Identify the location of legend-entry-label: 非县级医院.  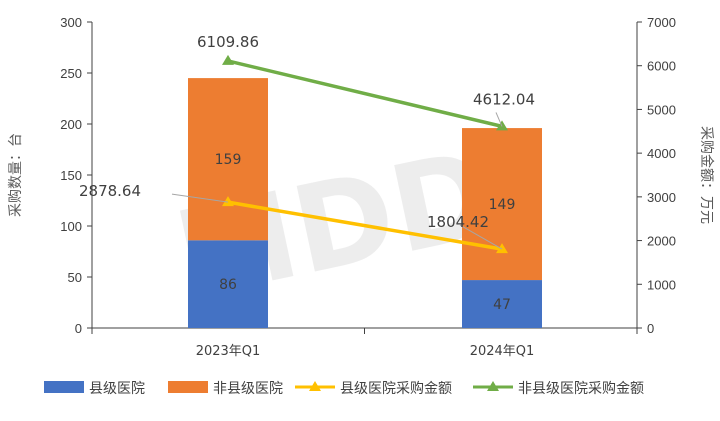
(248, 389).